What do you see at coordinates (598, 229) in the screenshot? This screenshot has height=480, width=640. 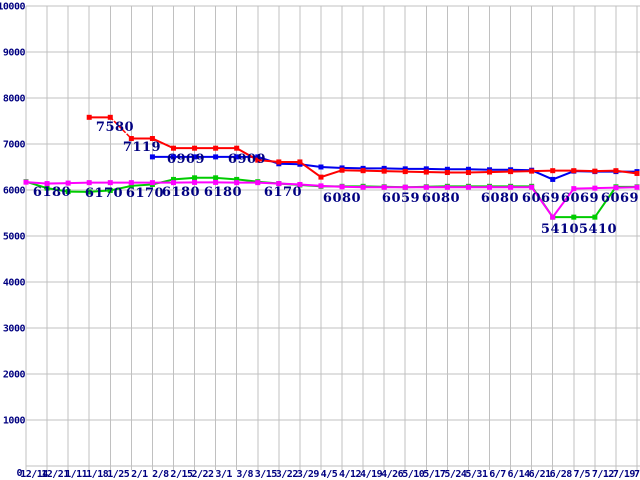 I see `price-annotation: 5410` at bounding box center [598, 229].